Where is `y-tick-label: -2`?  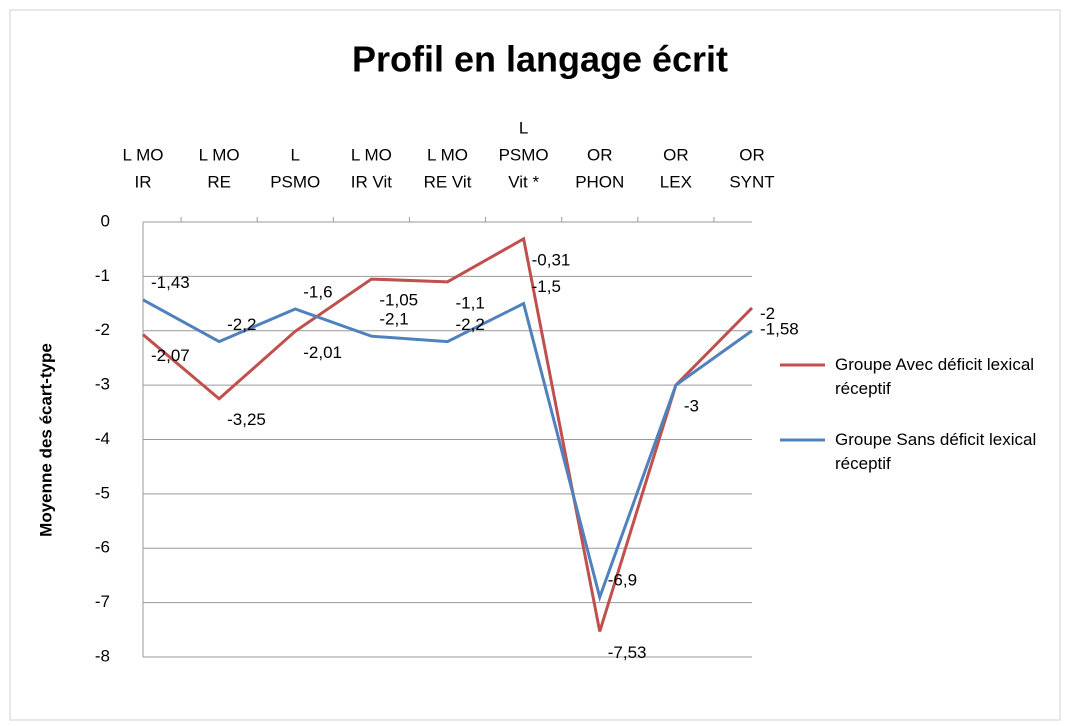
y-tick-label: -2 is located at coordinates (102, 329).